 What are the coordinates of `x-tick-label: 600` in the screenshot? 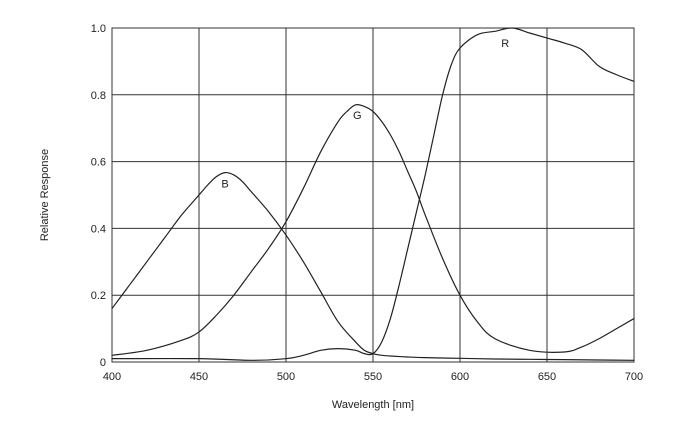 It's located at (460, 377).